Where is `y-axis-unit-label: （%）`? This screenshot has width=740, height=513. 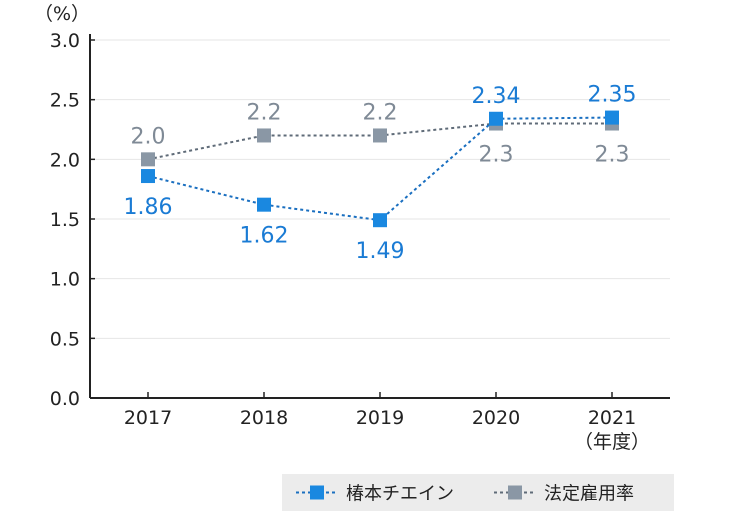 y-axis-unit-label: （%） is located at coordinates (62, 14).